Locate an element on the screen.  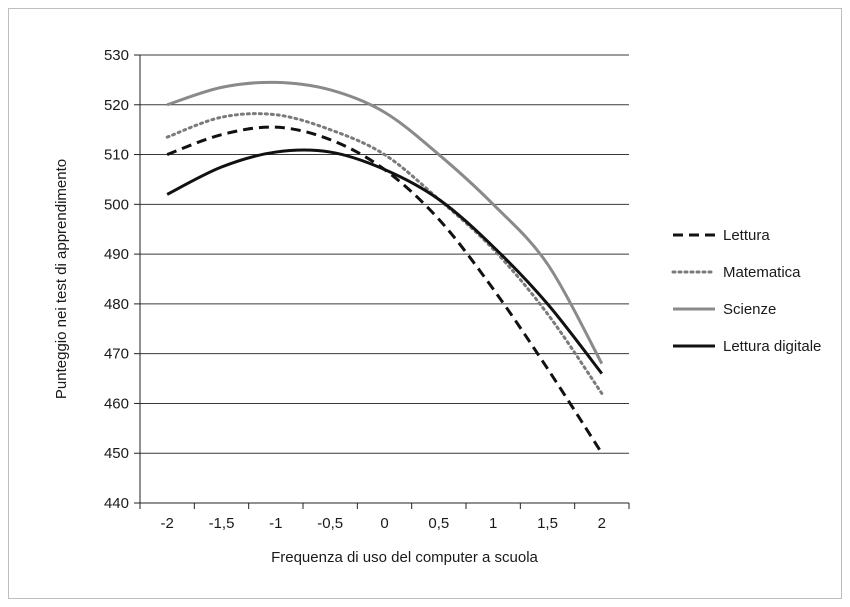
y-tick-label: 450 is located at coordinates (116, 453).